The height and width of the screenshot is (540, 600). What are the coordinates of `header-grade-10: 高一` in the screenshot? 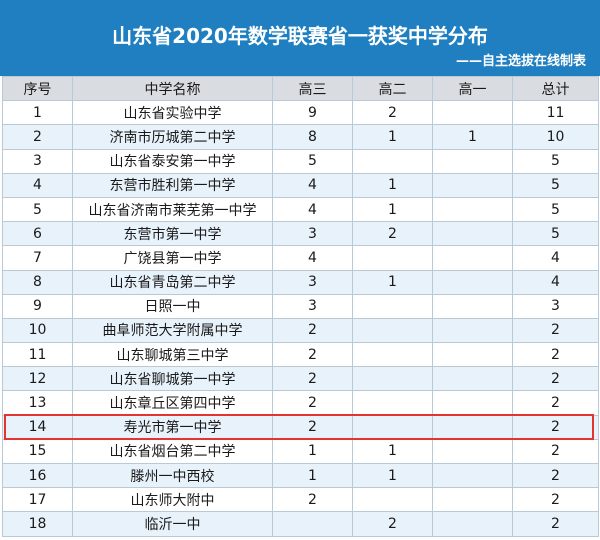 It's located at (472, 88).